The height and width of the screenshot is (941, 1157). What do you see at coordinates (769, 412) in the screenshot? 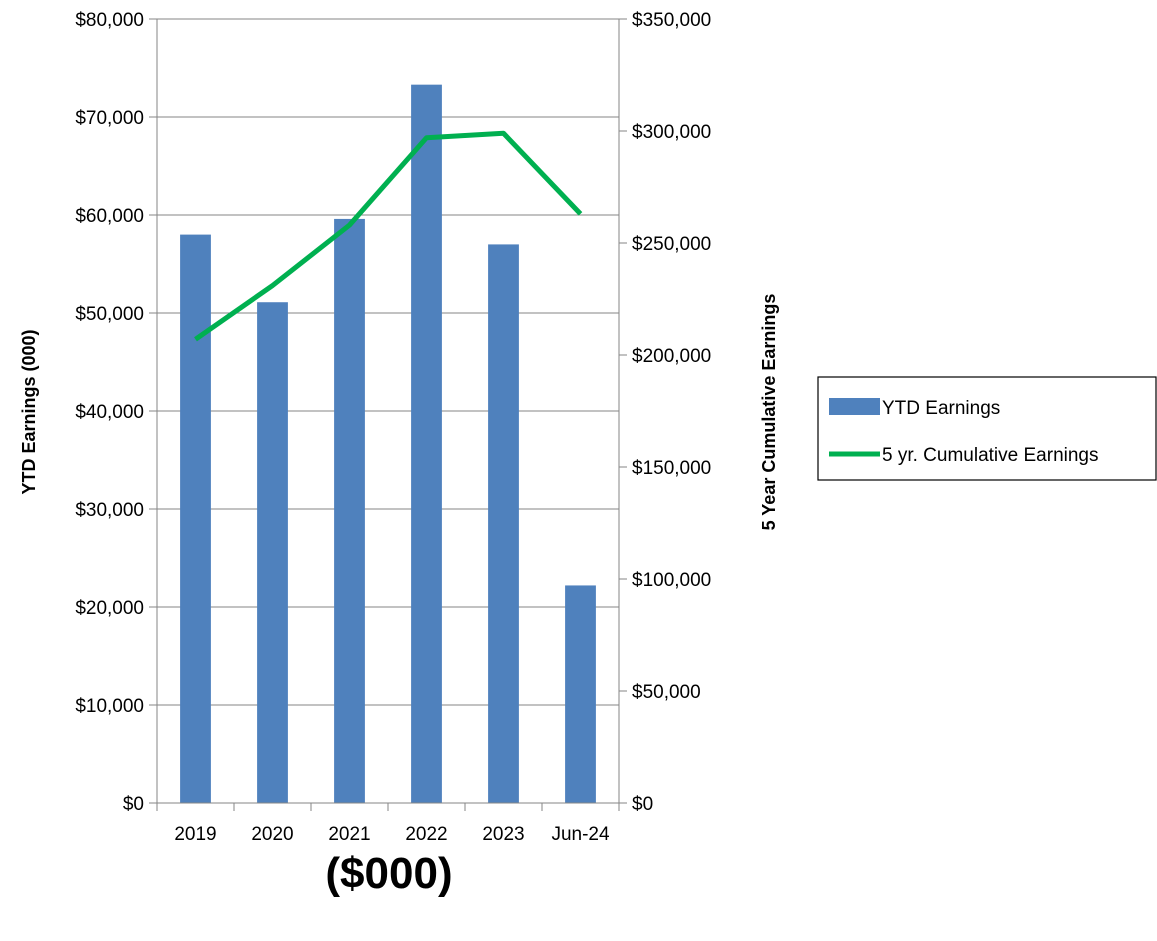
I see `right-axis-title: 5 Year Cumulative Earnings` at bounding box center [769, 412].